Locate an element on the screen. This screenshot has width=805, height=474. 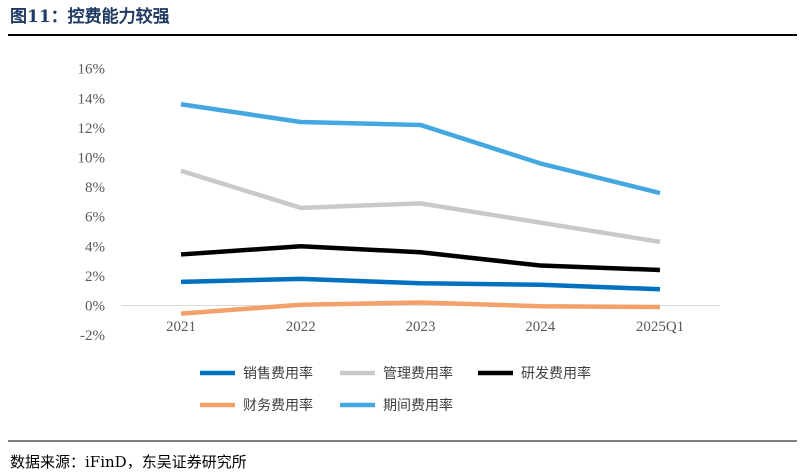
y-tick-label: 8% is located at coordinates (95, 188).